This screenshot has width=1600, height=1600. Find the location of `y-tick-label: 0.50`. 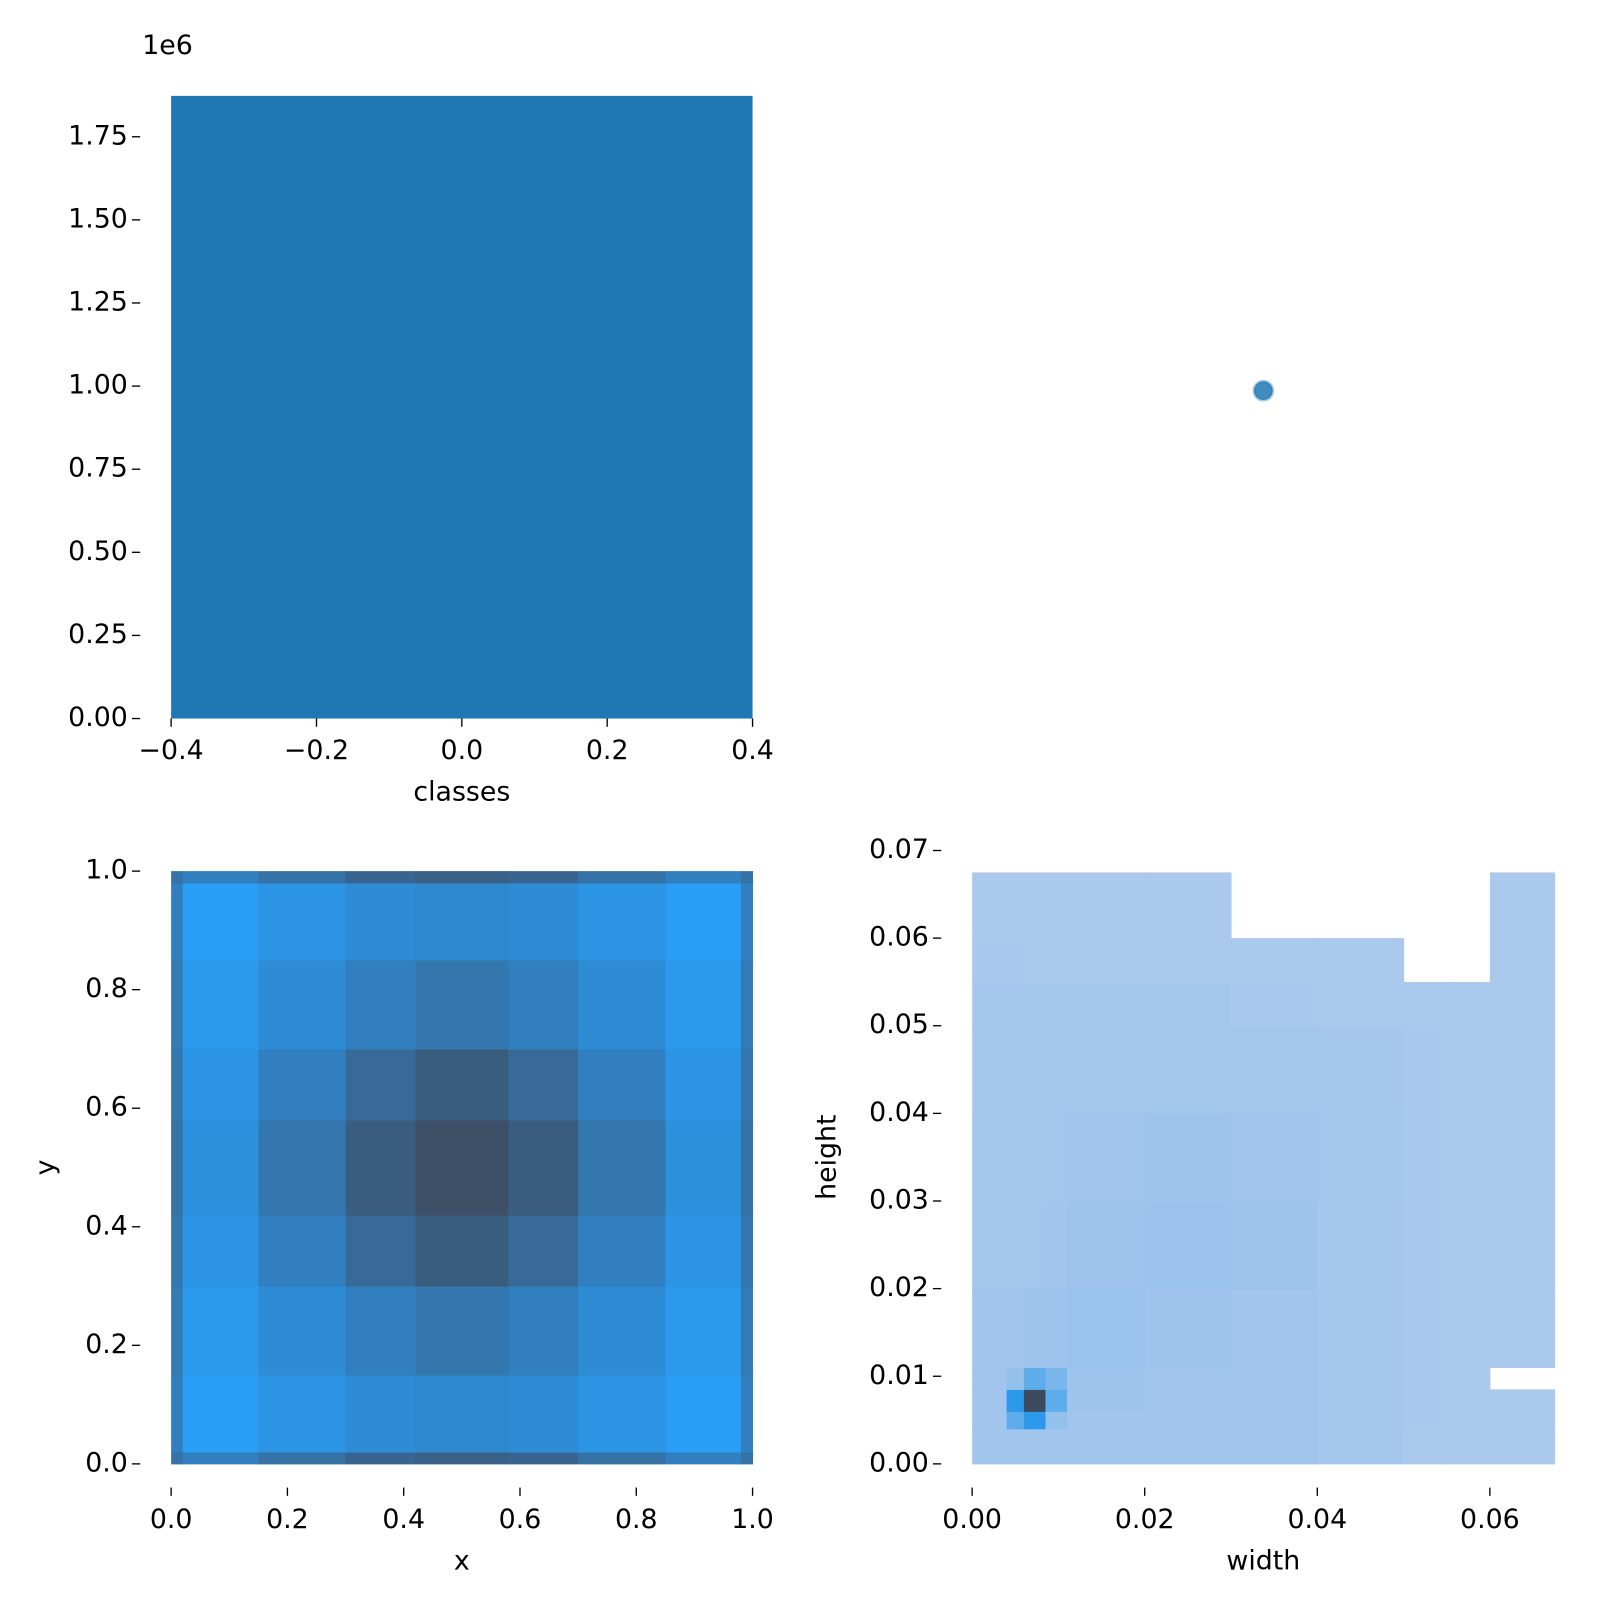

y-tick-label: 0.50 is located at coordinates (98, 551).